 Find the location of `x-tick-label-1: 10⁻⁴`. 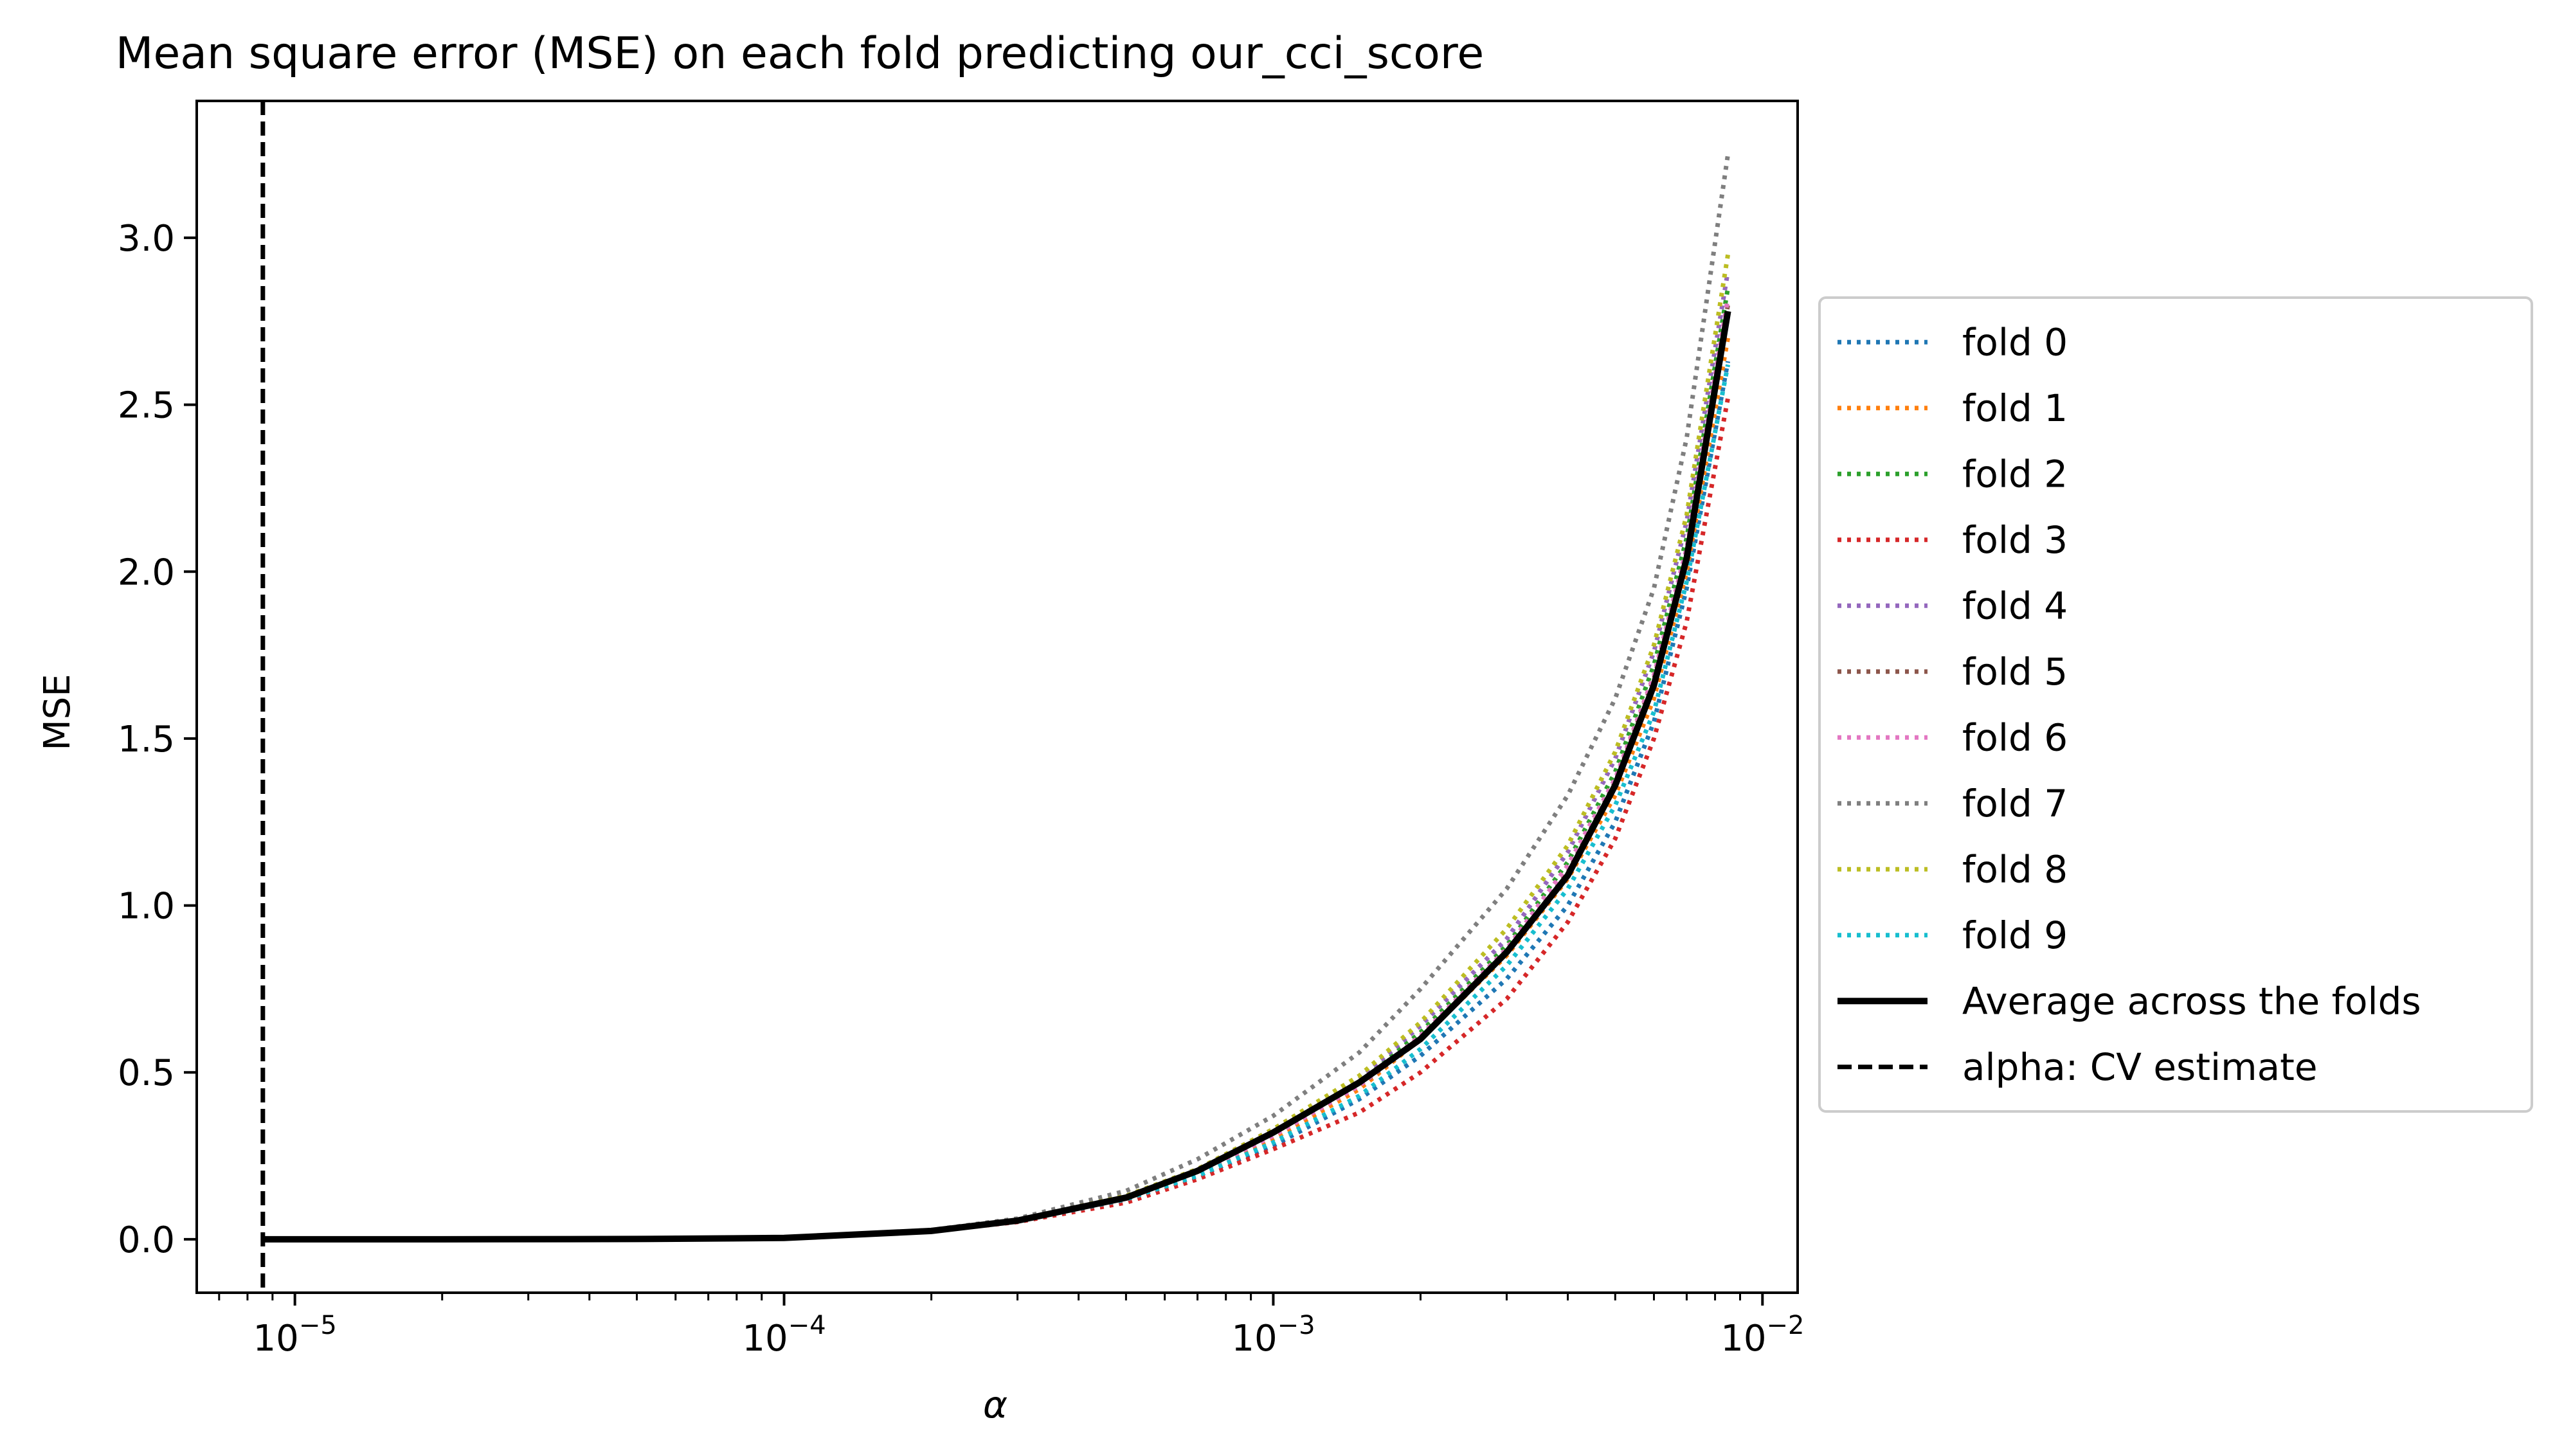

x-tick-label-1: 10⁻⁴ is located at coordinates (784, 1336).